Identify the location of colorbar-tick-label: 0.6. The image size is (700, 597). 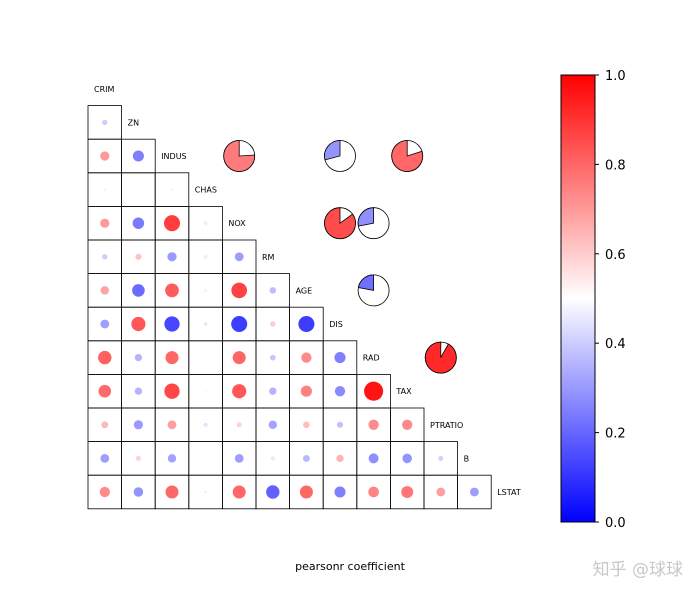
(615, 255).